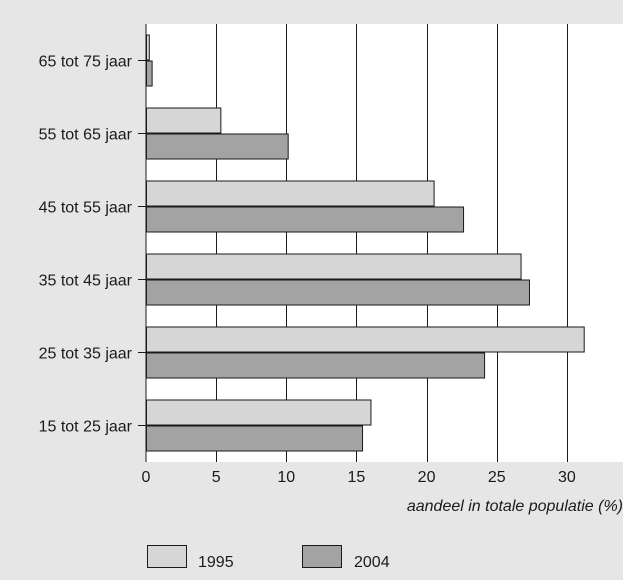 The height and width of the screenshot is (580, 623). What do you see at coordinates (567, 477) in the screenshot?
I see `x-tick-label: 30` at bounding box center [567, 477].